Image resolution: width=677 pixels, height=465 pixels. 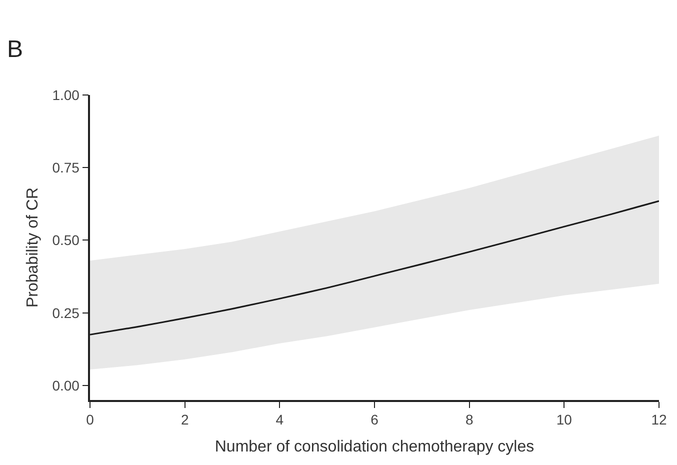 I want to click on x-tick-label: 8, so click(x=469, y=420).